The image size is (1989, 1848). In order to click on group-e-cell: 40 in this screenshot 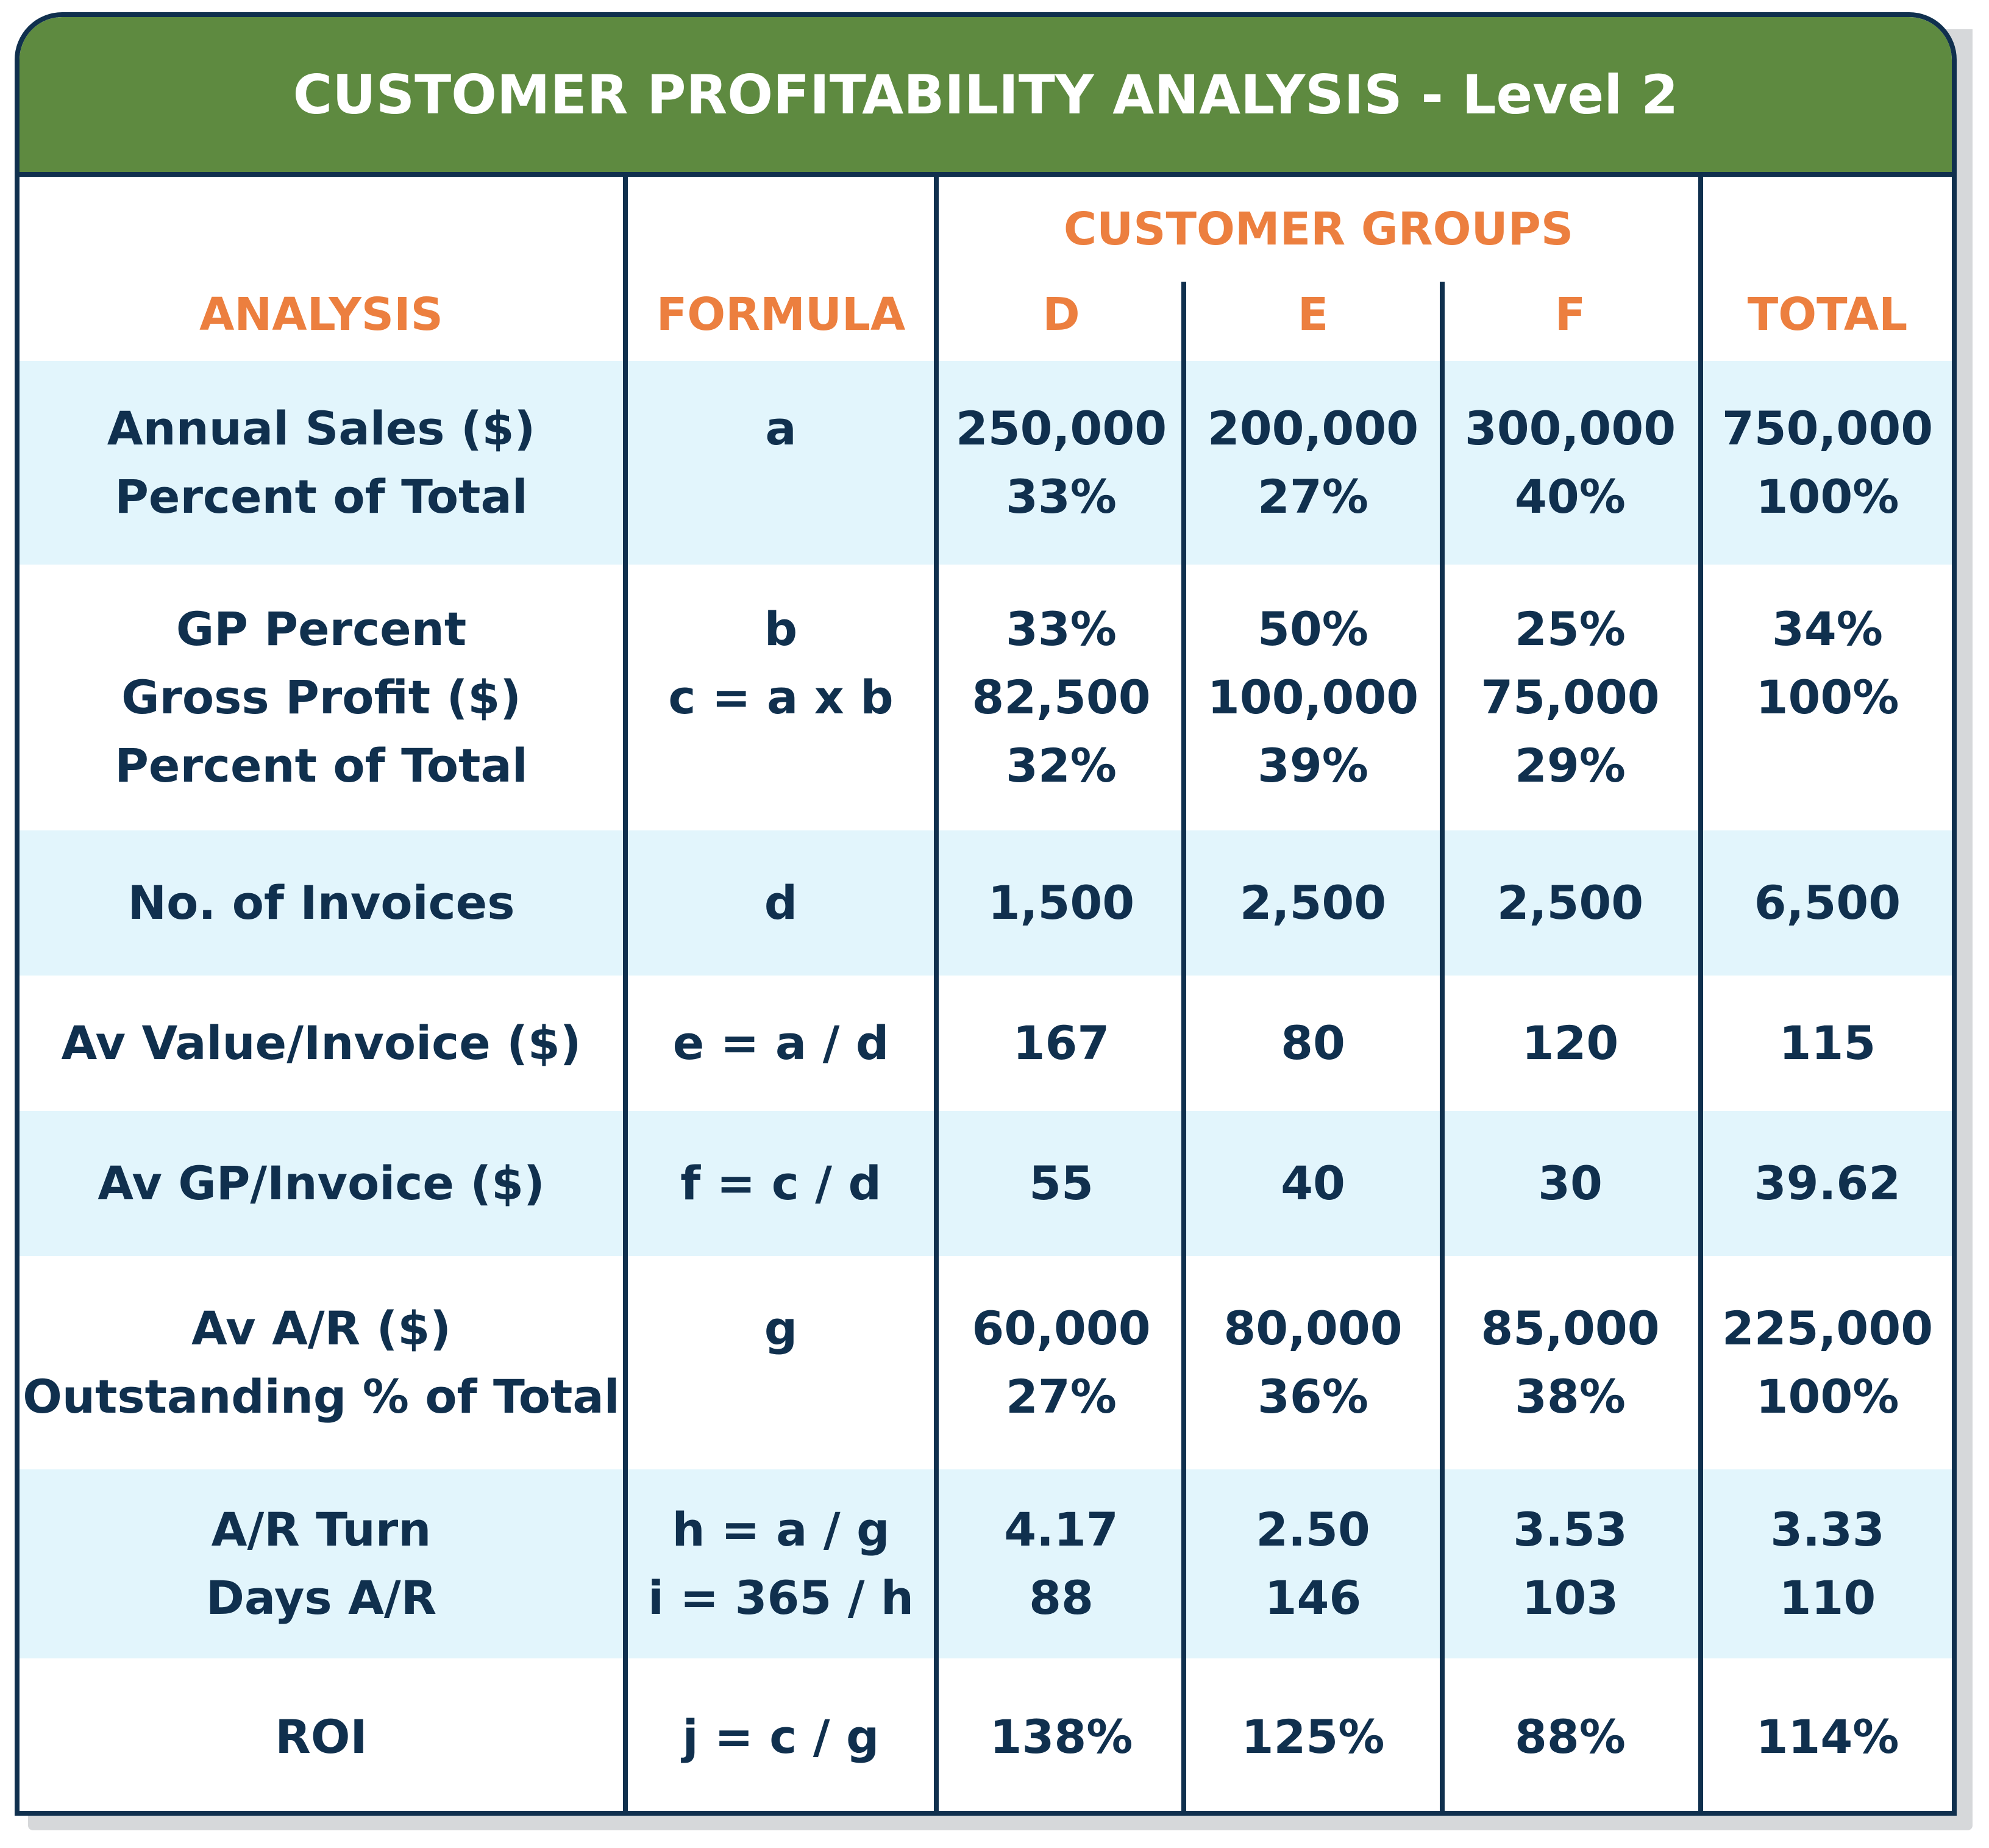, I will do `click(1313, 1183)`.